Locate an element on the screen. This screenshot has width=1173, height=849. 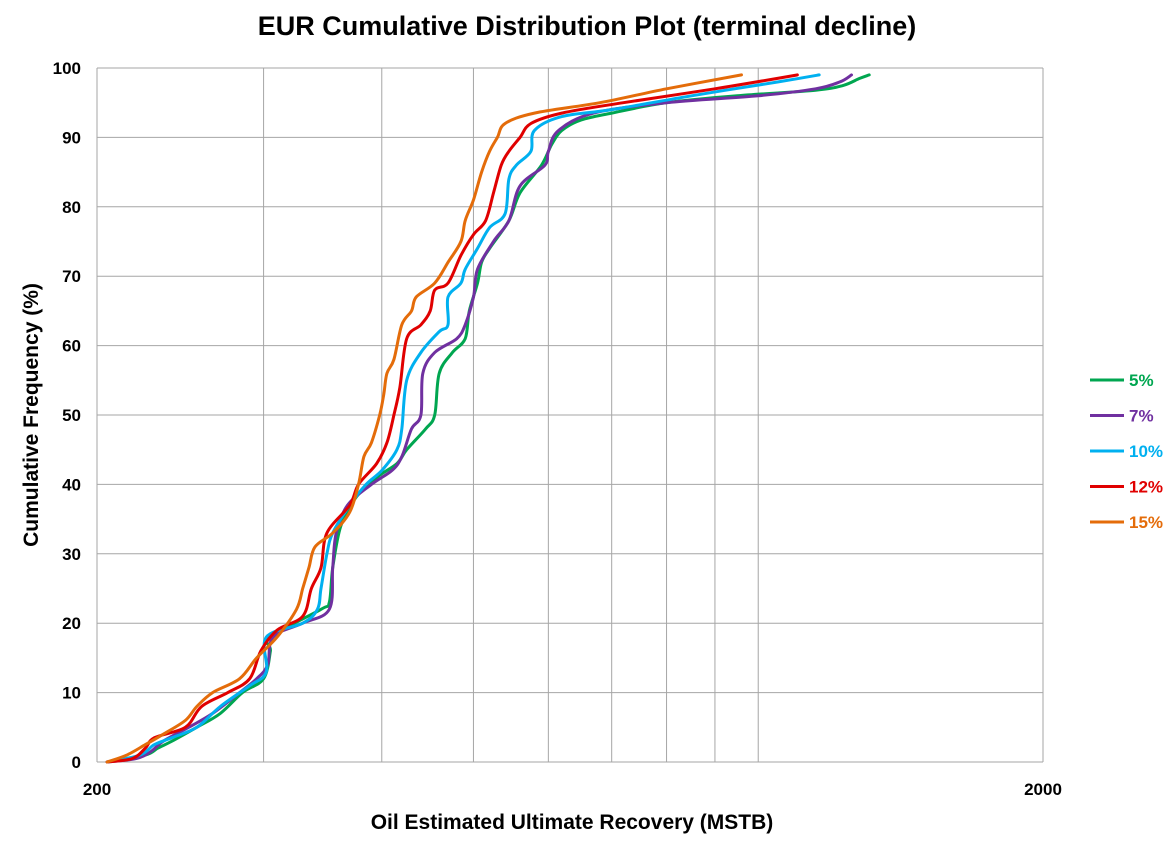
legend-label: 12% is located at coordinates (1146, 487).